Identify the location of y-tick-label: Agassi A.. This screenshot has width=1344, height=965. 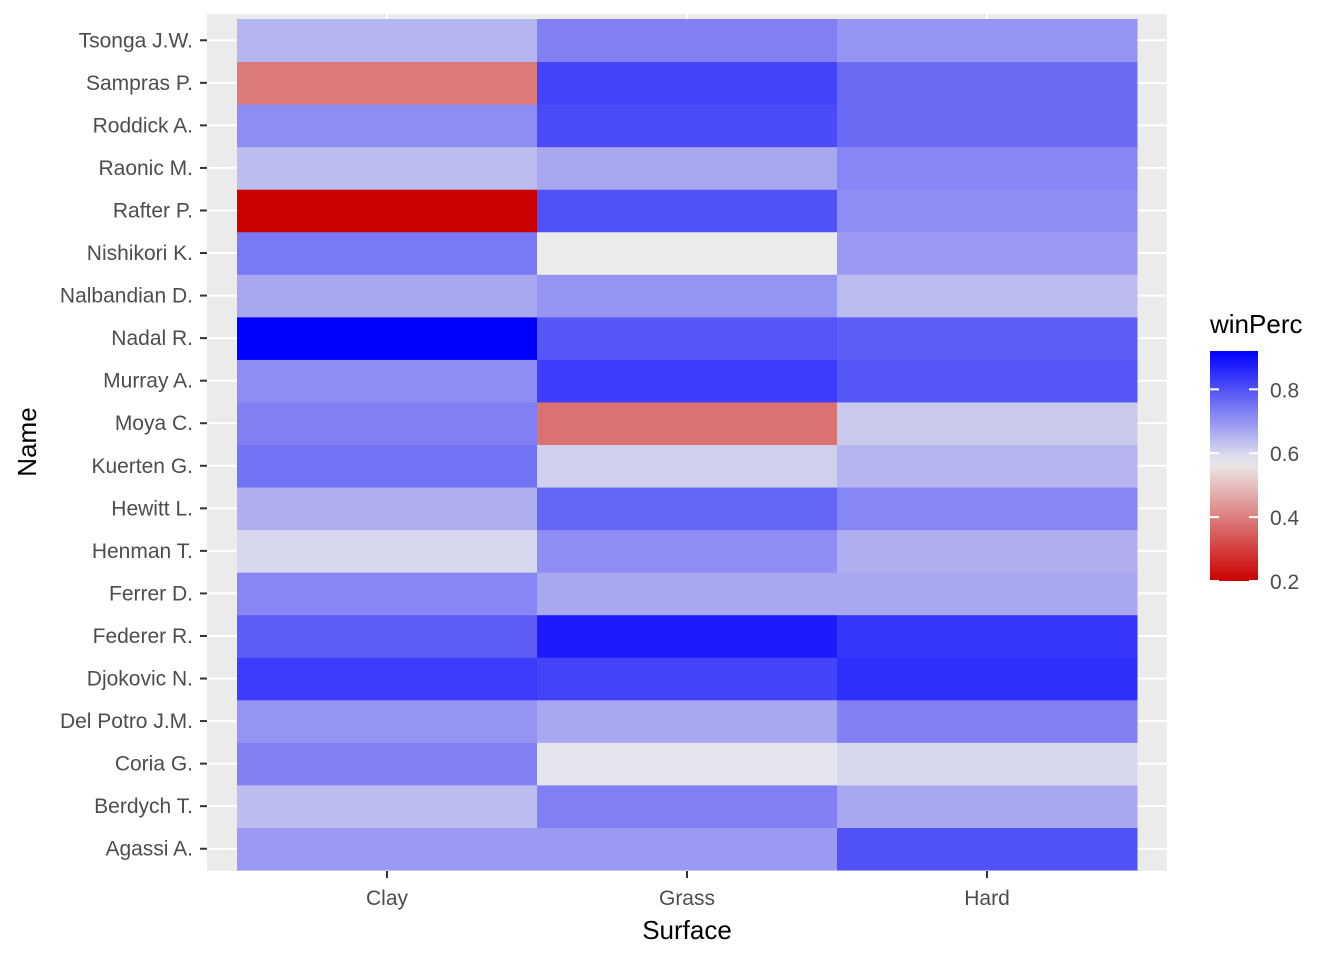
(149, 849).